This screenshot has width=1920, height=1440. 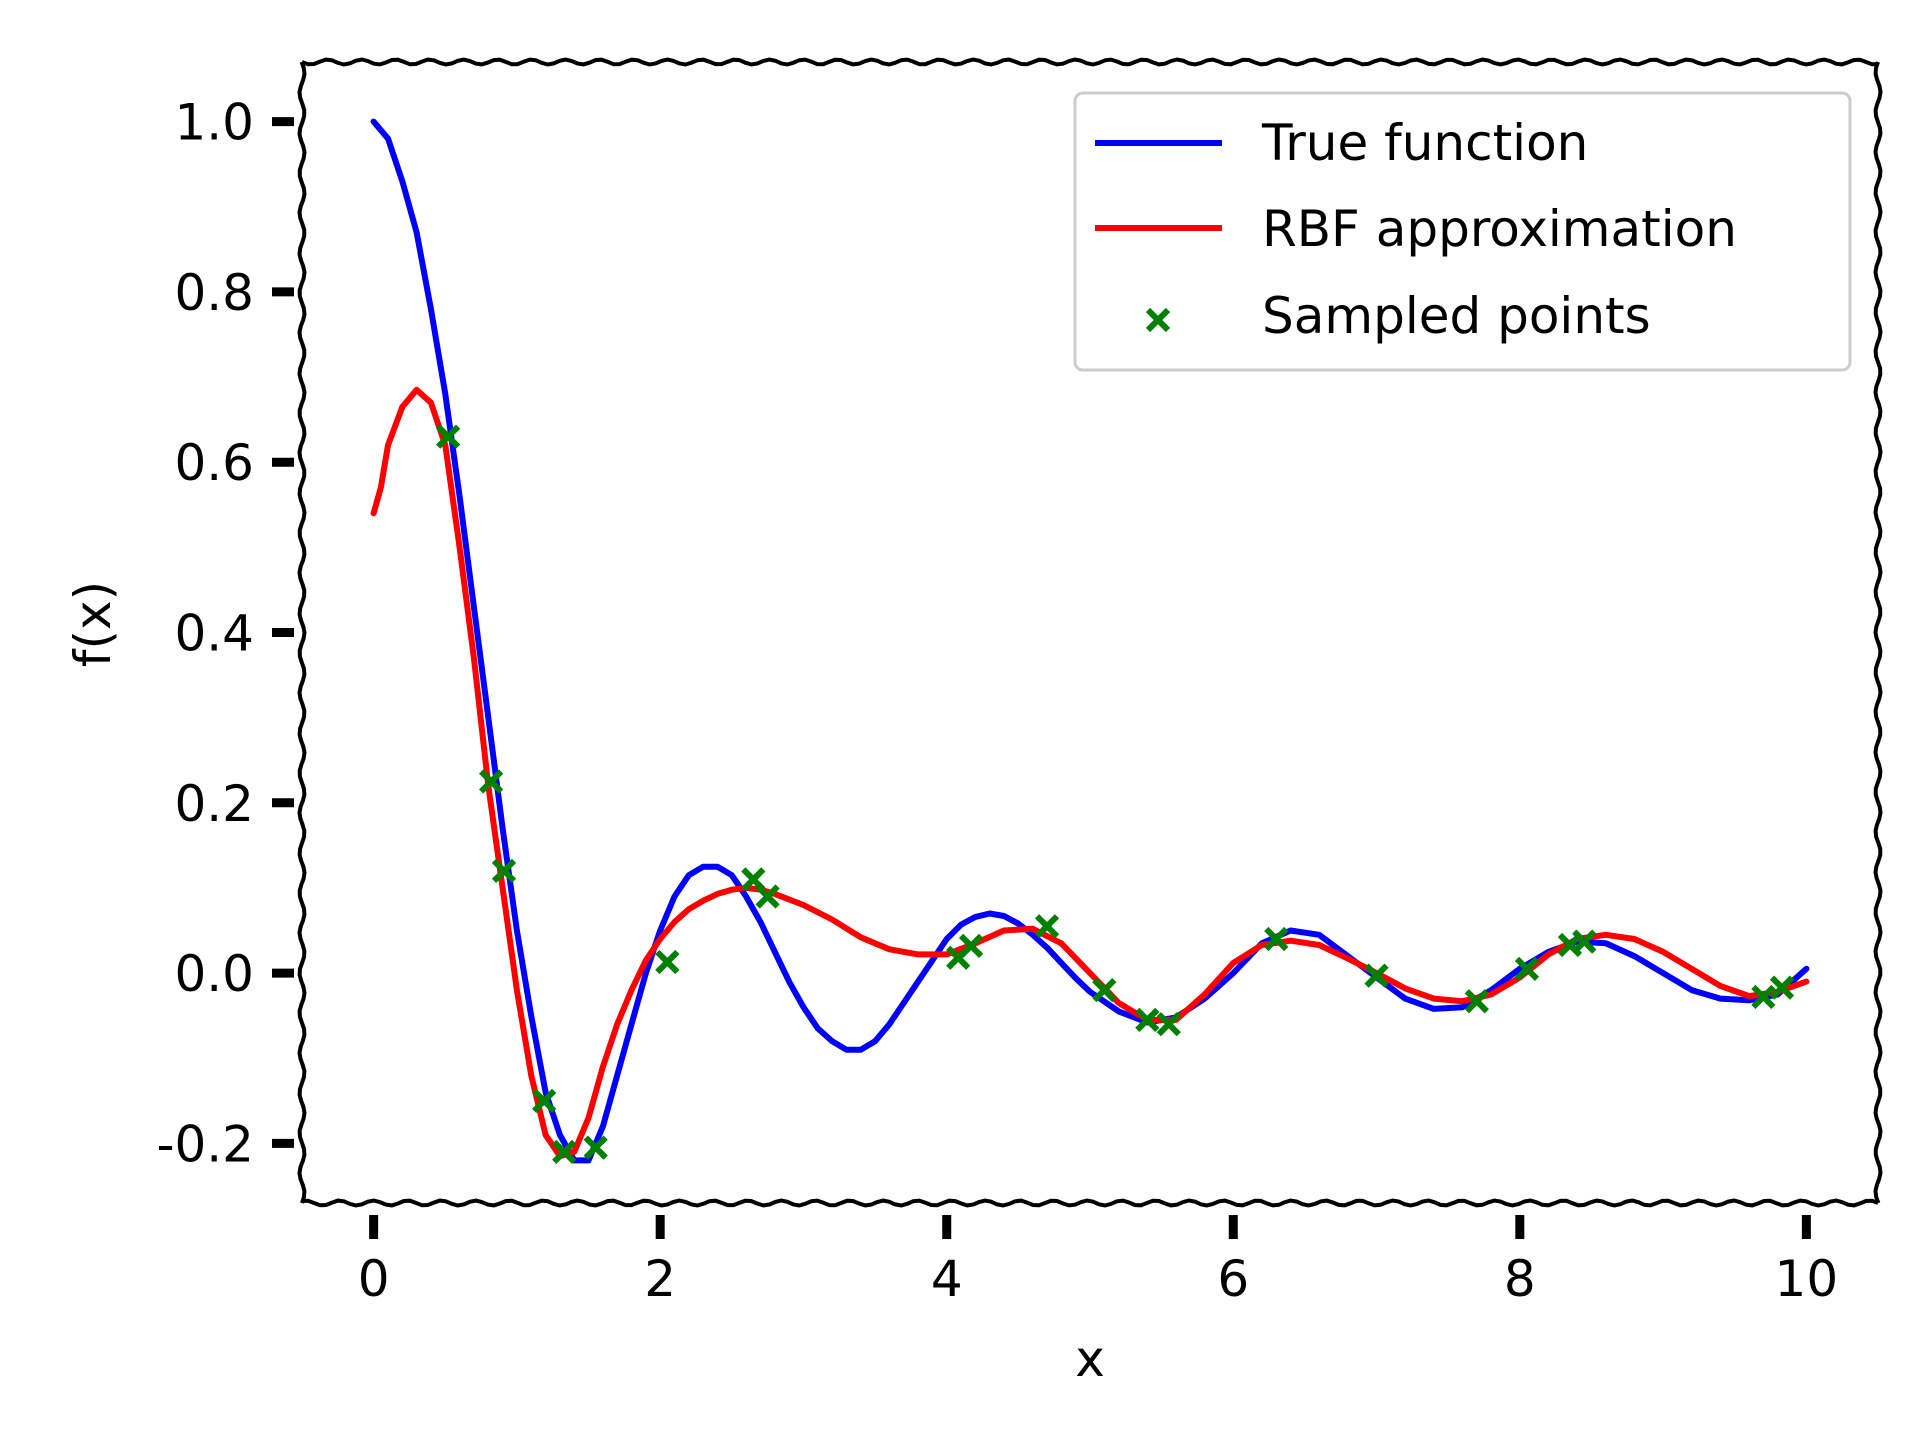 What do you see at coordinates (947, 1279) in the screenshot?
I see `x-tick-label: 4` at bounding box center [947, 1279].